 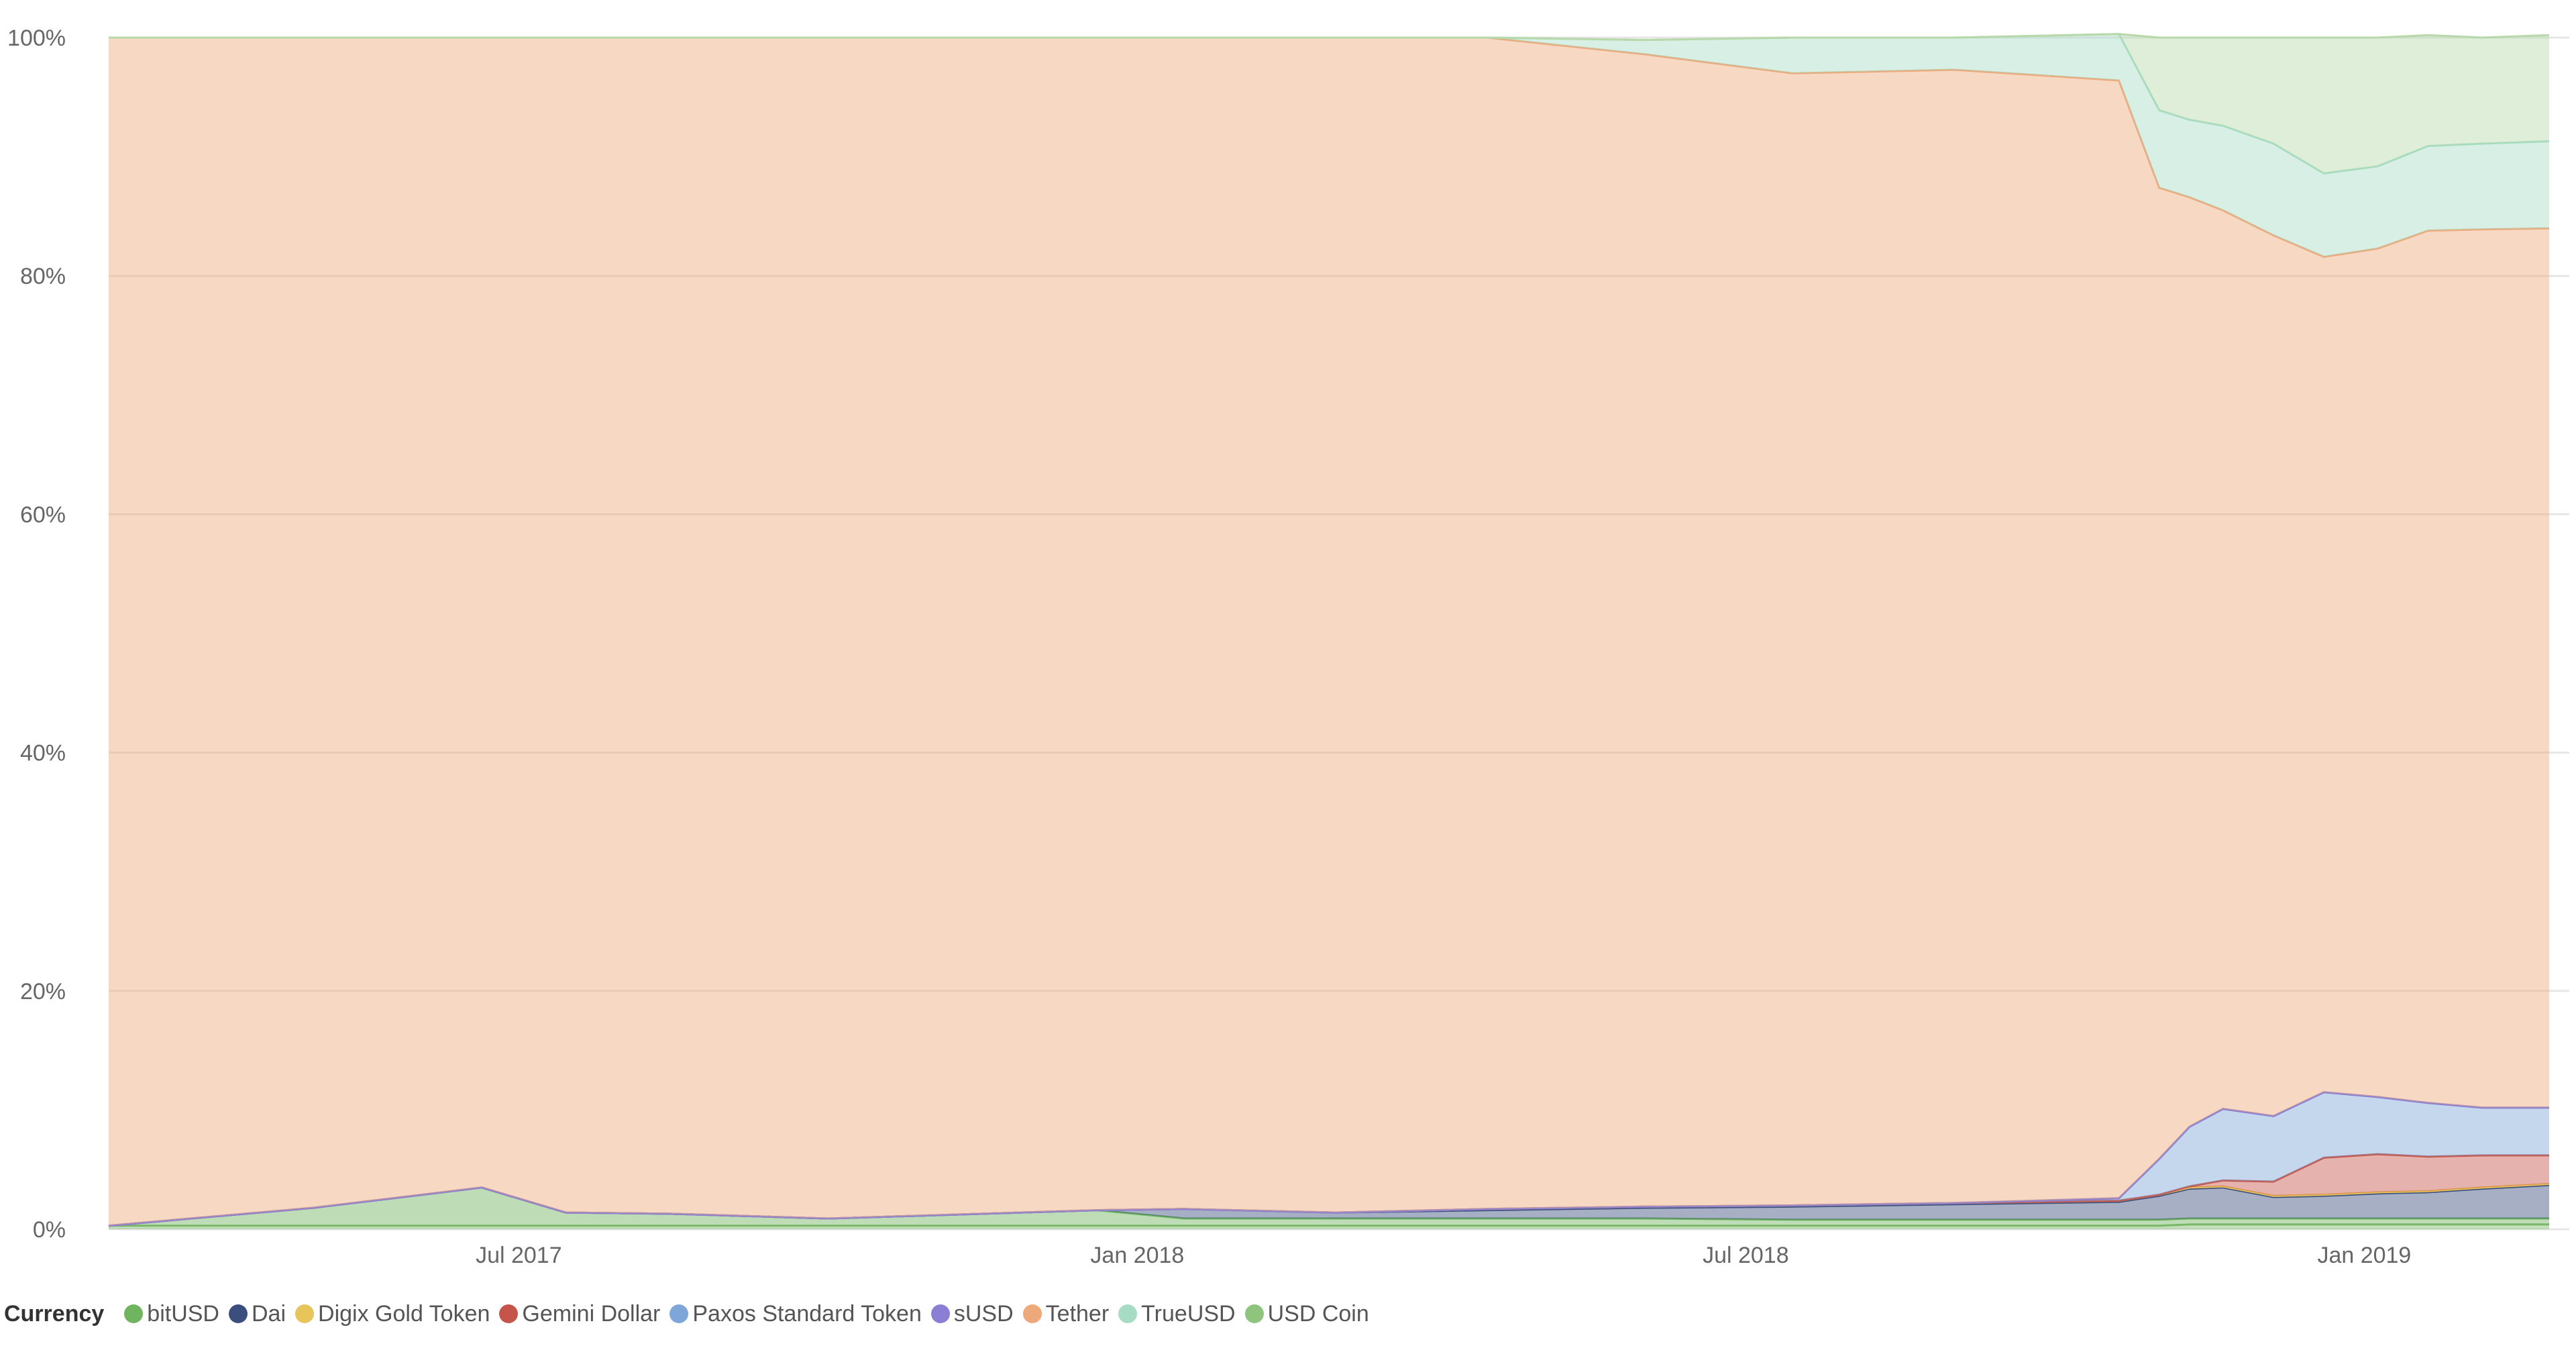 I want to click on series-line-other, so click(x=1329, y=37).